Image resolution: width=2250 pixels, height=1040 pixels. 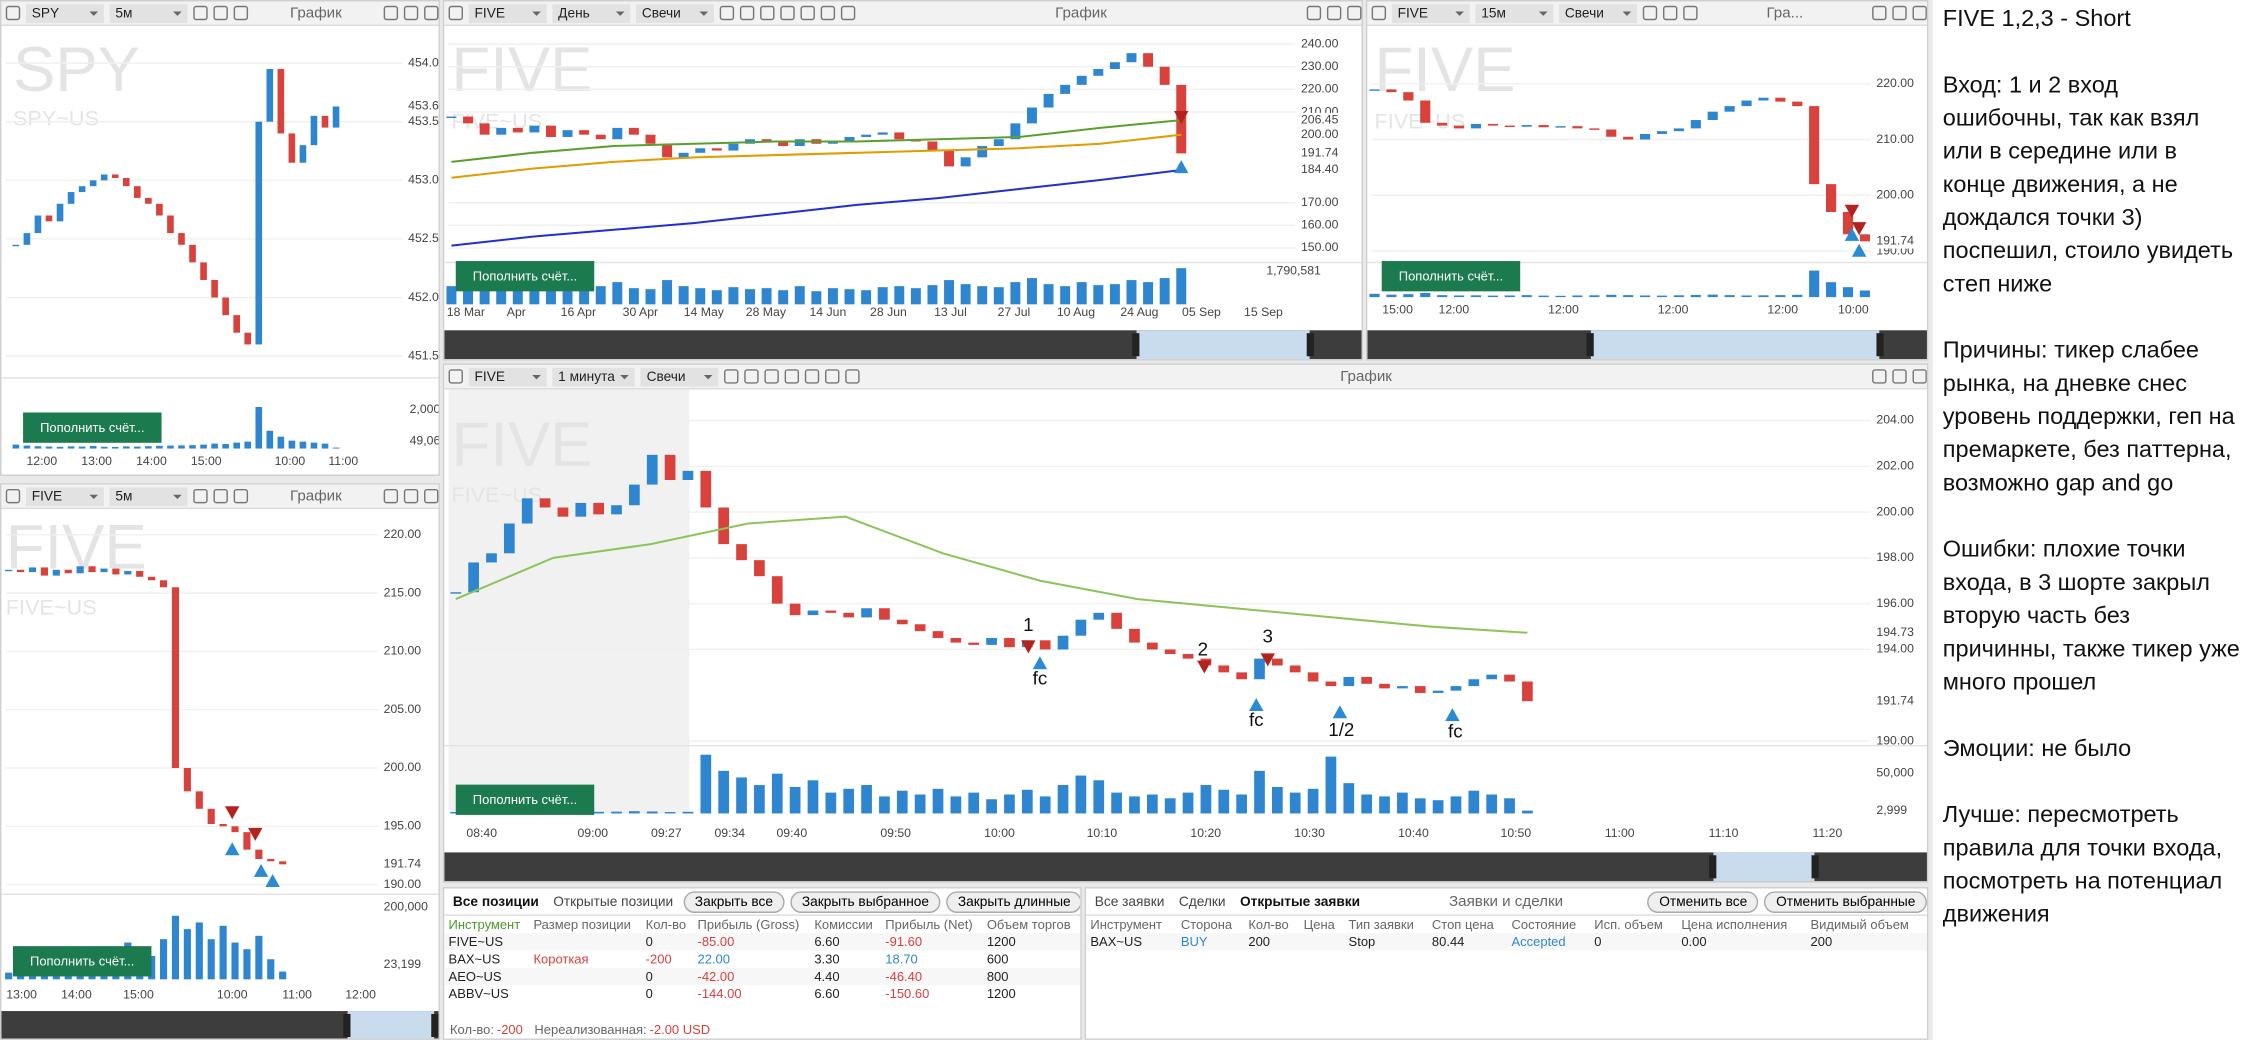 What do you see at coordinates (613, 901) in the screenshot?
I see `tab: Открытые позиции` at bounding box center [613, 901].